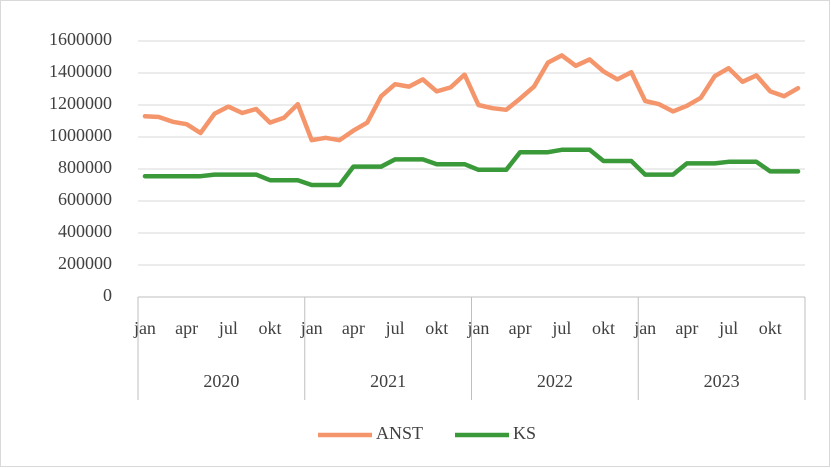 The height and width of the screenshot is (468, 831). What do you see at coordinates (555, 381) in the screenshot?
I see `x-group-label: 2022` at bounding box center [555, 381].